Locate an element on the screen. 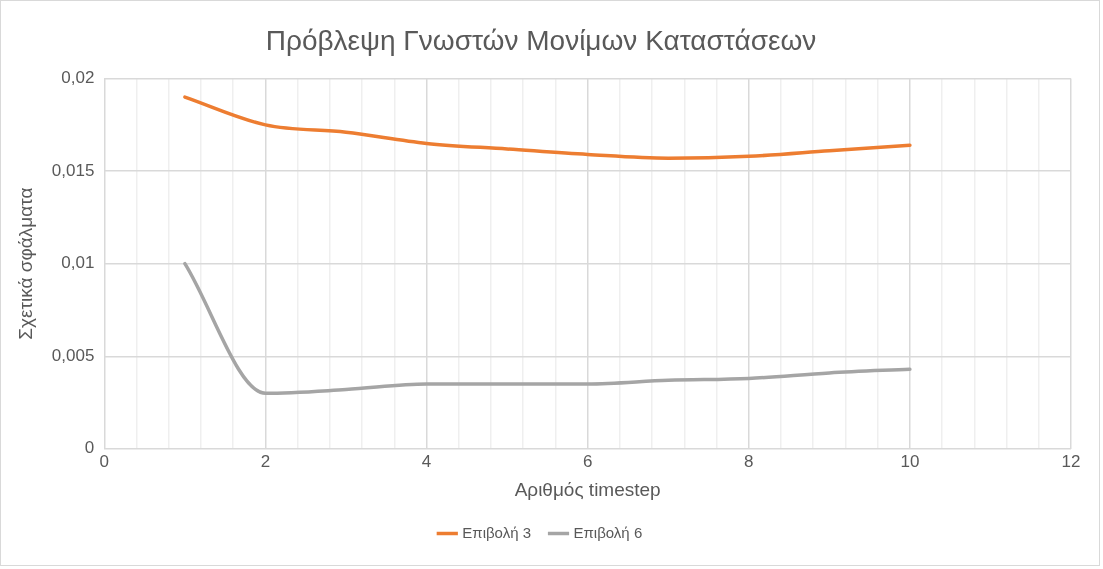  x-axis-title: Αριθμός timestep is located at coordinates (587, 489).